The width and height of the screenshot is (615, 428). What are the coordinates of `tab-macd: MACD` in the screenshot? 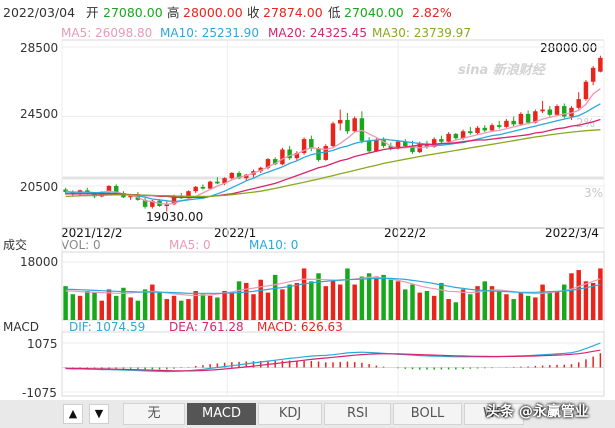 It's located at (221, 414).